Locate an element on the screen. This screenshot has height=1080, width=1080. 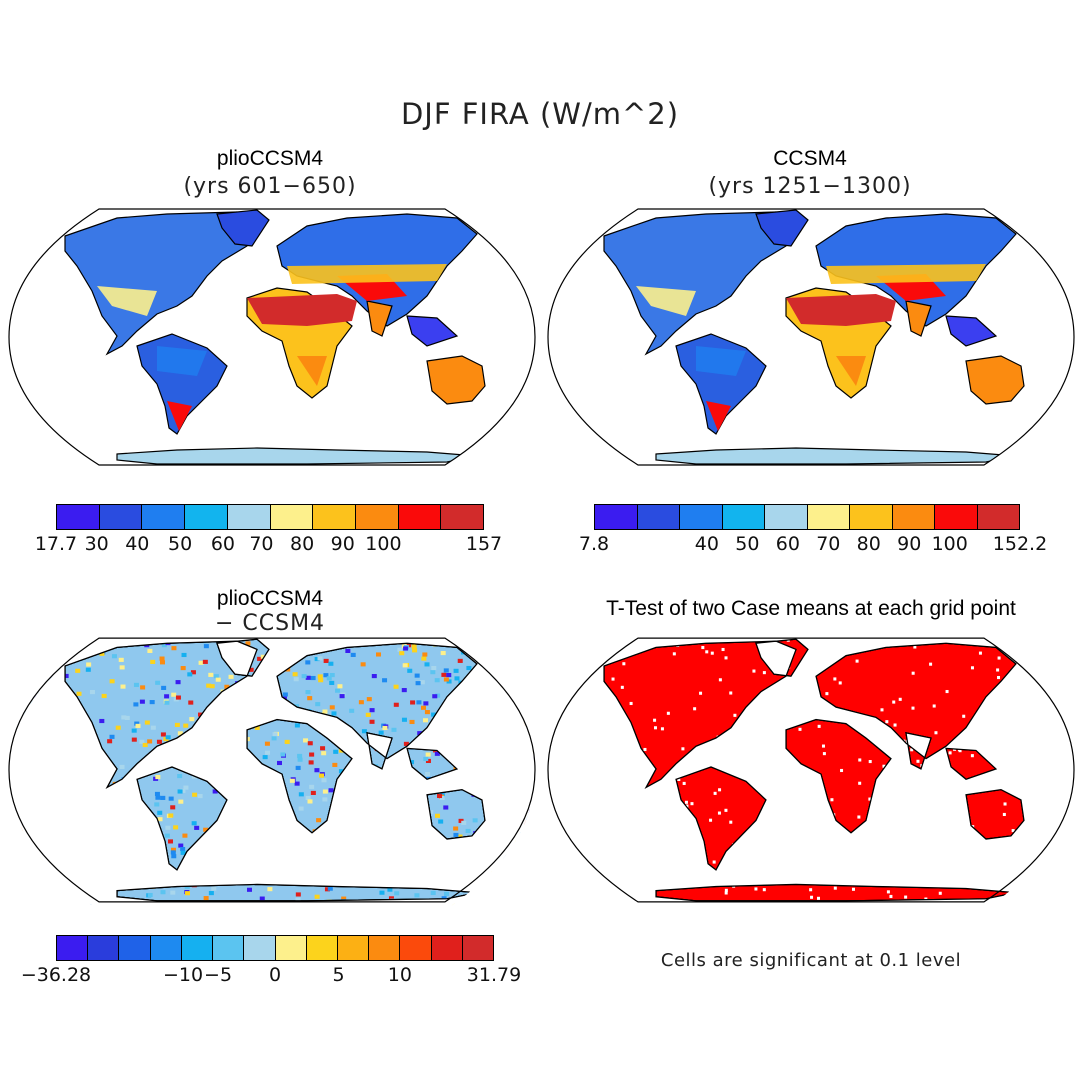
panel-plio-title: plioCCSM4 is located at coordinates (270, 158).